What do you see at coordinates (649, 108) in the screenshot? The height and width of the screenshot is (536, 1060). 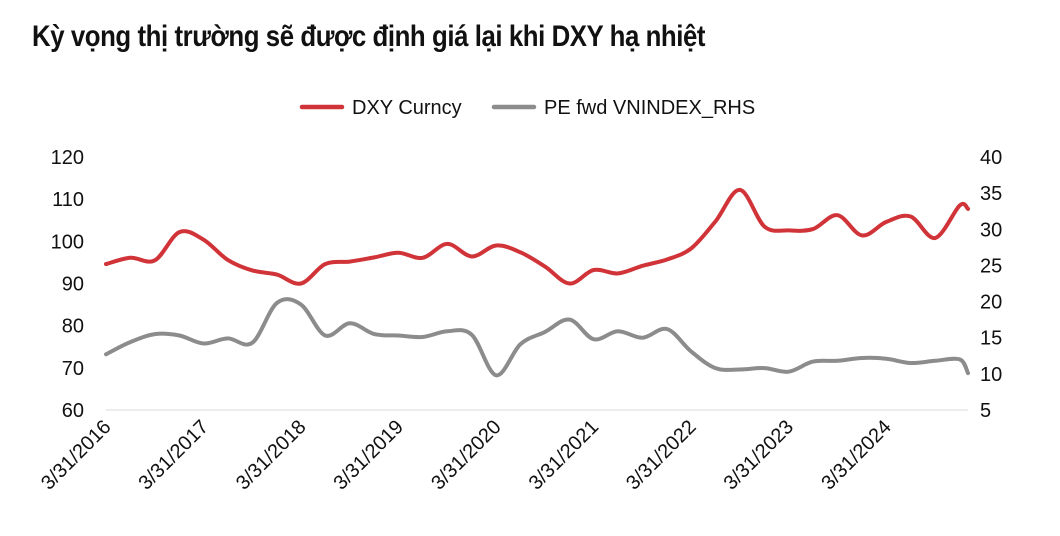 I see `legend-label-pe: PE fwd VNINDEX_RHS` at bounding box center [649, 108].